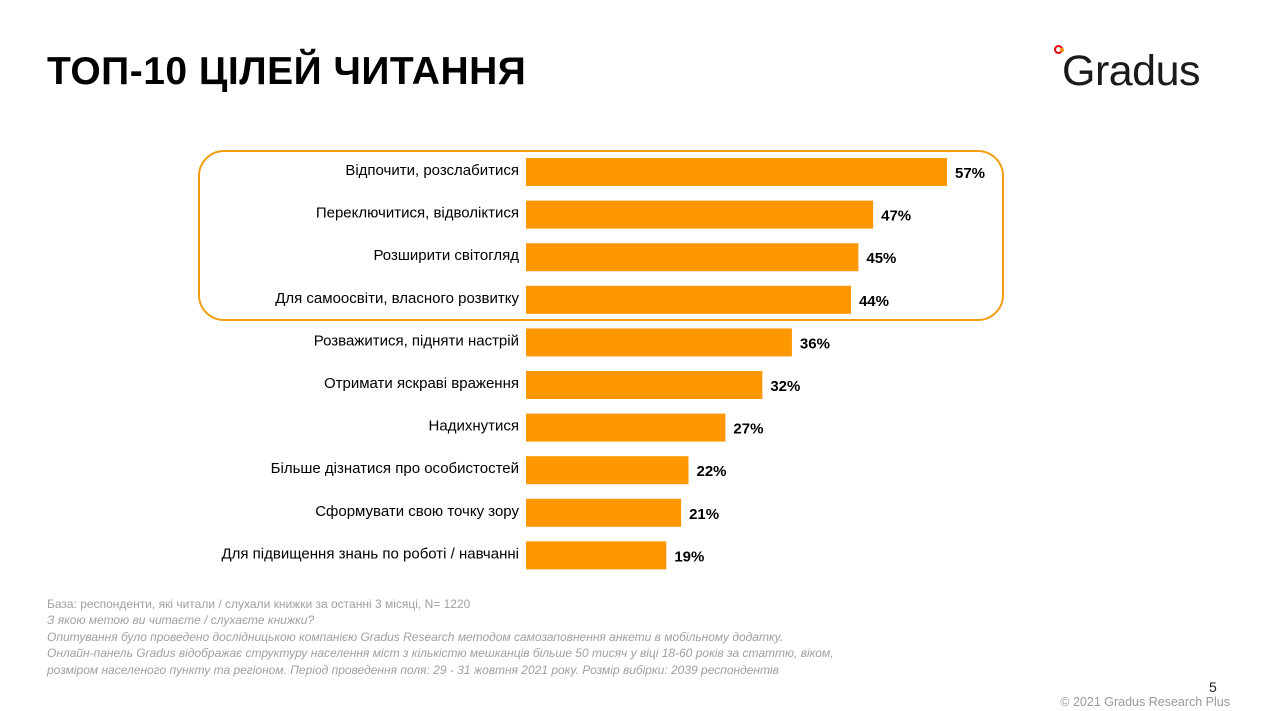 The image size is (1270, 711). Describe the element at coordinates (881, 258) in the screenshot. I see `value-label: 45%` at that location.